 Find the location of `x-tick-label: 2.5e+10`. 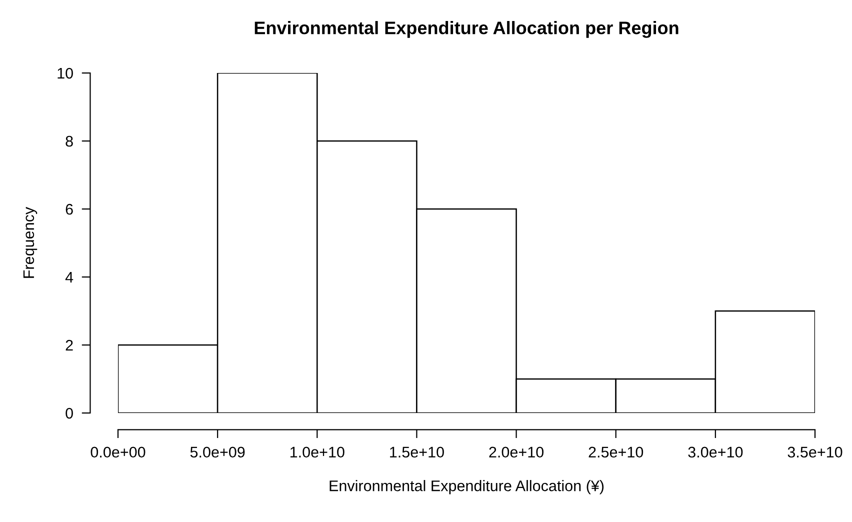

x-tick-label: 2.5e+10 is located at coordinates (616, 452).